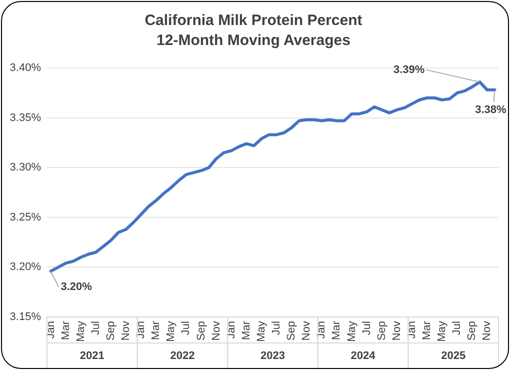  I want to click on text: 2024, so click(363, 356).